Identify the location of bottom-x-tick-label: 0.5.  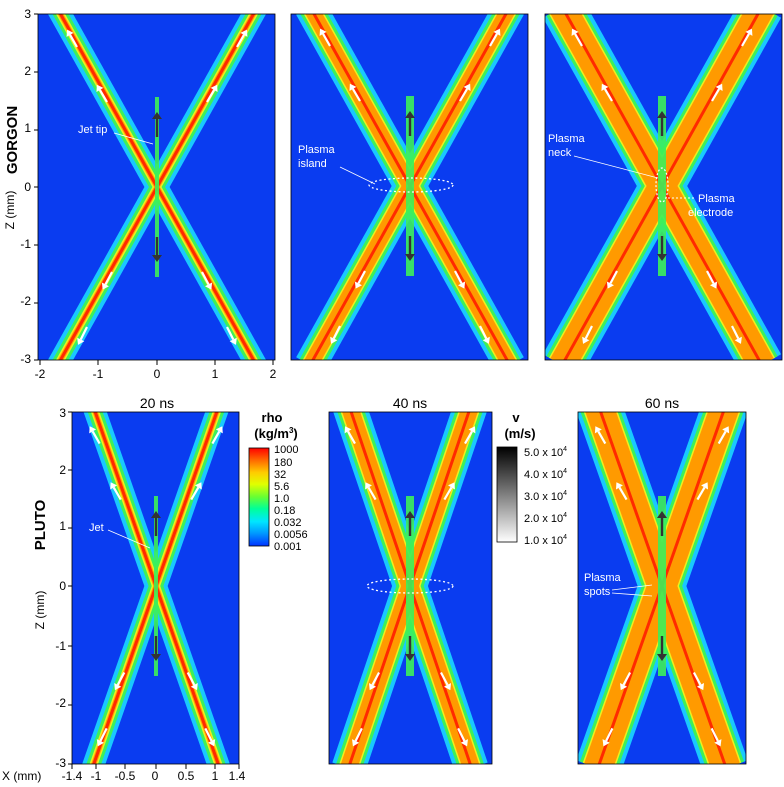
(186, 776).